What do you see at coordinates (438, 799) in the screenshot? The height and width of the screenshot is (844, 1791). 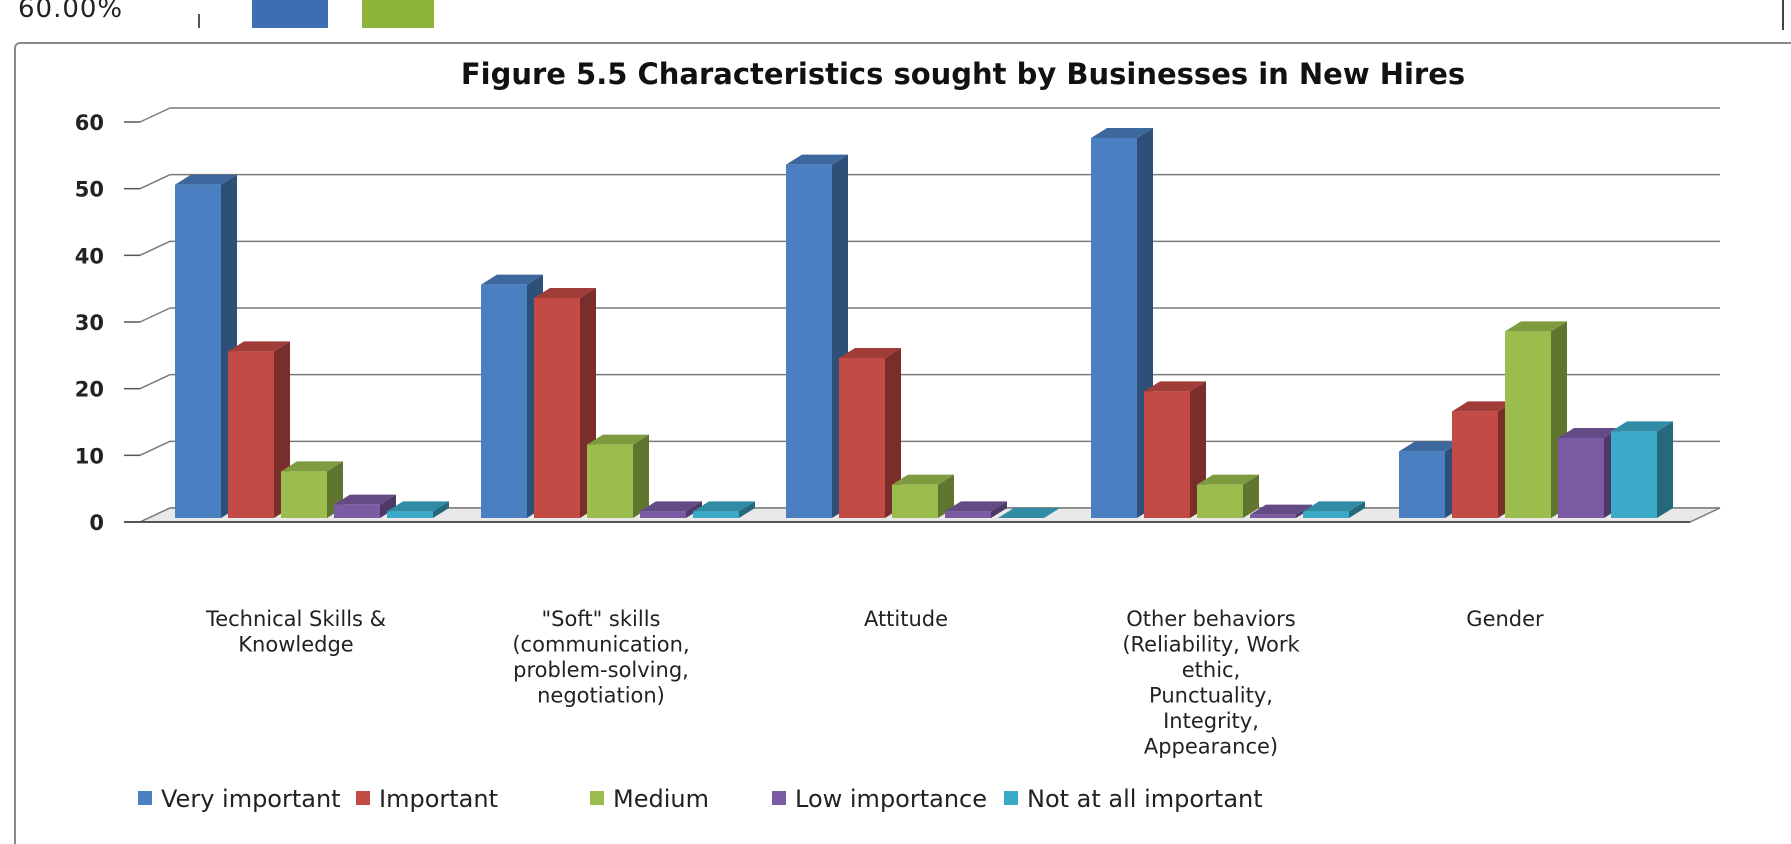 I see `legend-label: Important` at bounding box center [438, 799].